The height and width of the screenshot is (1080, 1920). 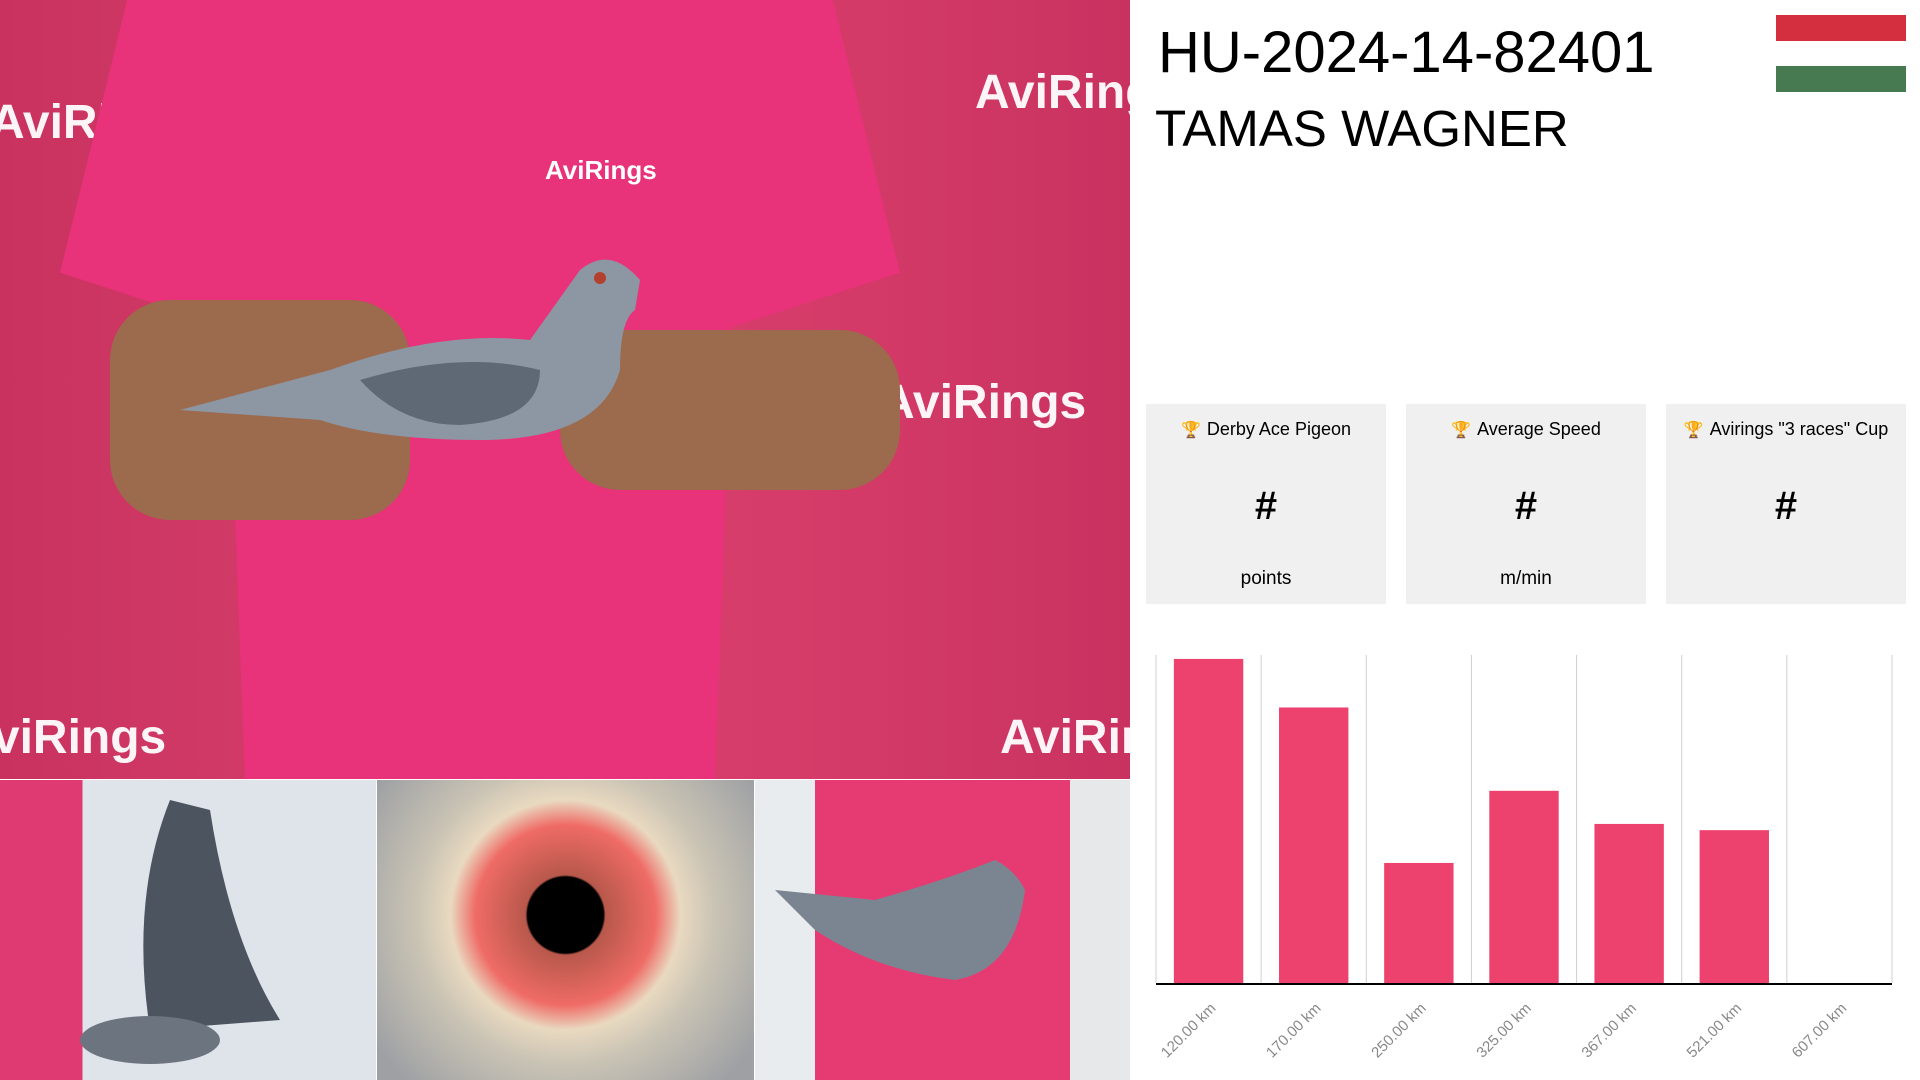 What do you see at coordinates (1266, 578) in the screenshot?
I see `card-unit: points` at bounding box center [1266, 578].